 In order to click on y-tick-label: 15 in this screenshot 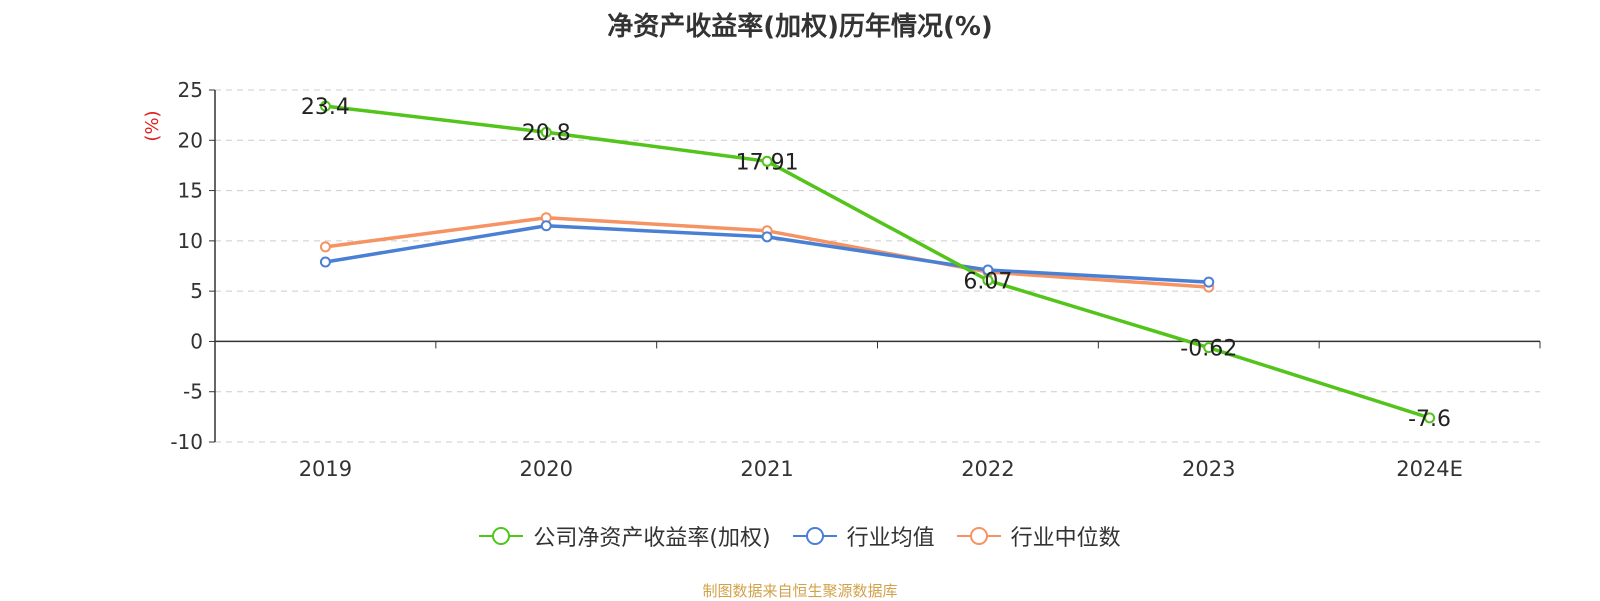, I will do `click(190, 191)`.